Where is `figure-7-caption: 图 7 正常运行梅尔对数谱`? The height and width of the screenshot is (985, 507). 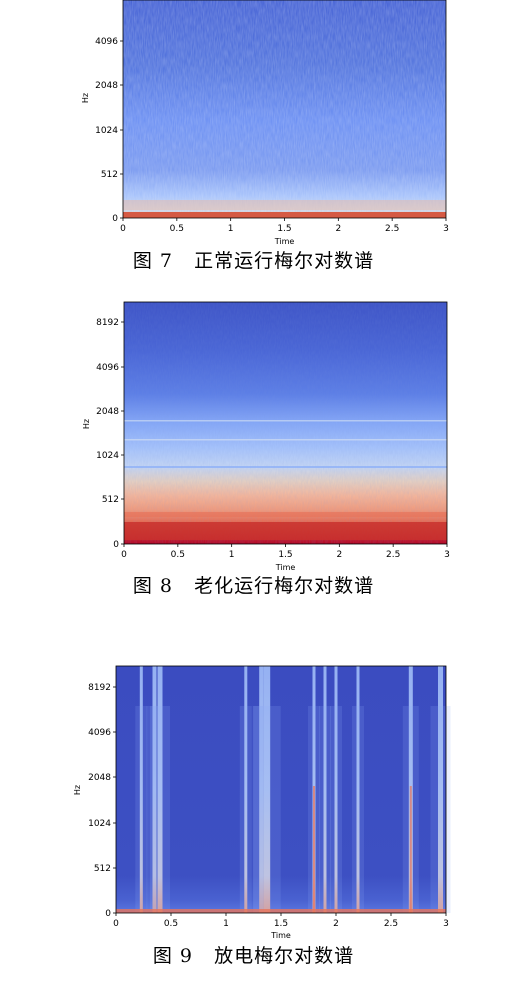
figure-7-caption: 图 7 正常运行梅尔对数谱 is located at coordinates (253, 261).